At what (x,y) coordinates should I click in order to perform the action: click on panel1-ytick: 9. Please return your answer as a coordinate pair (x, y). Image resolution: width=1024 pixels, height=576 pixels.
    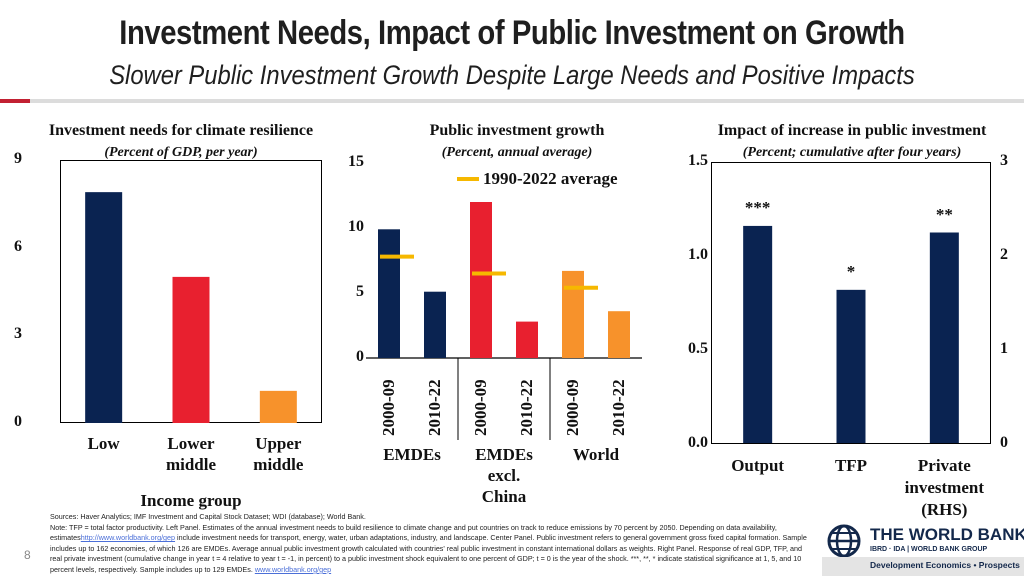
    Looking at the image, I should click on (18, 158).